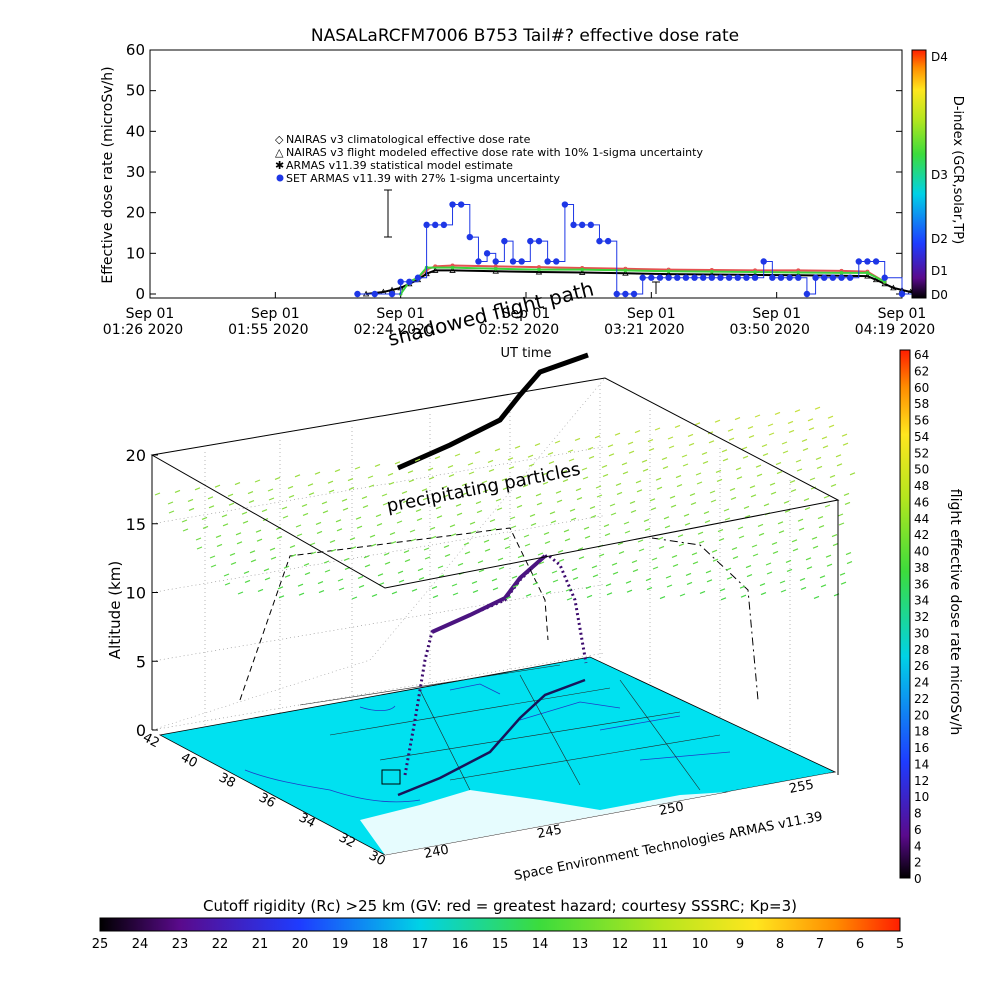 The height and width of the screenshot is (1000, 1000). I want to click on dose-colorbar-label: 42, so click(921, 535).